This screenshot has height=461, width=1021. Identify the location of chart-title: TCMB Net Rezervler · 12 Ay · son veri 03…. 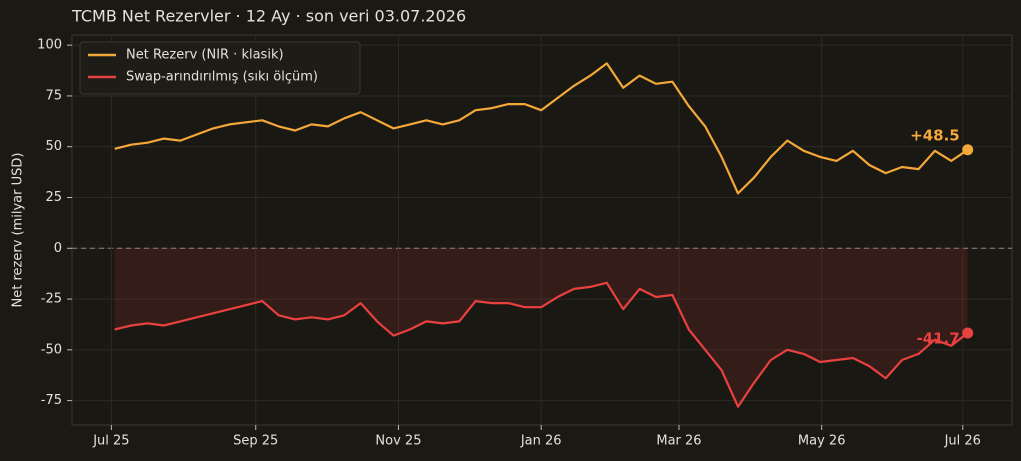
(268, 16).